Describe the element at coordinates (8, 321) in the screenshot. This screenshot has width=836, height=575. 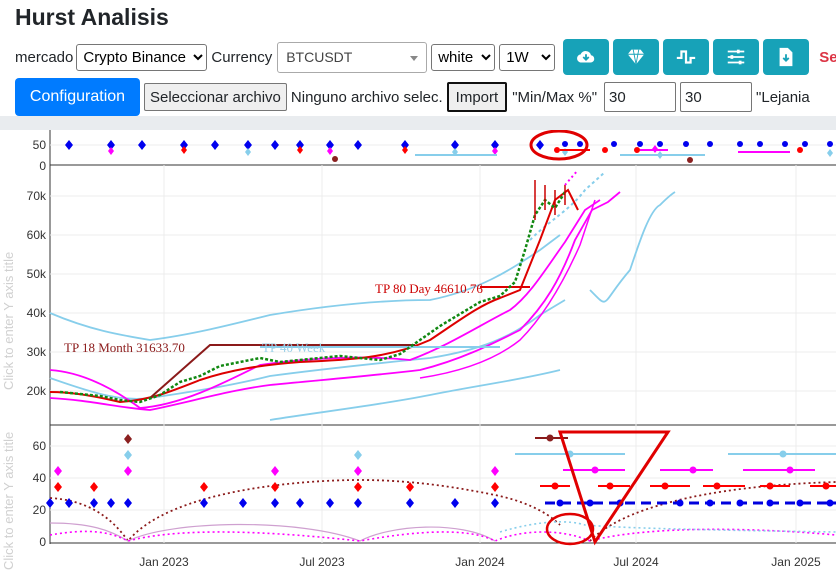
I see `price-axis-title: Click to enter Y axis title` at that location.